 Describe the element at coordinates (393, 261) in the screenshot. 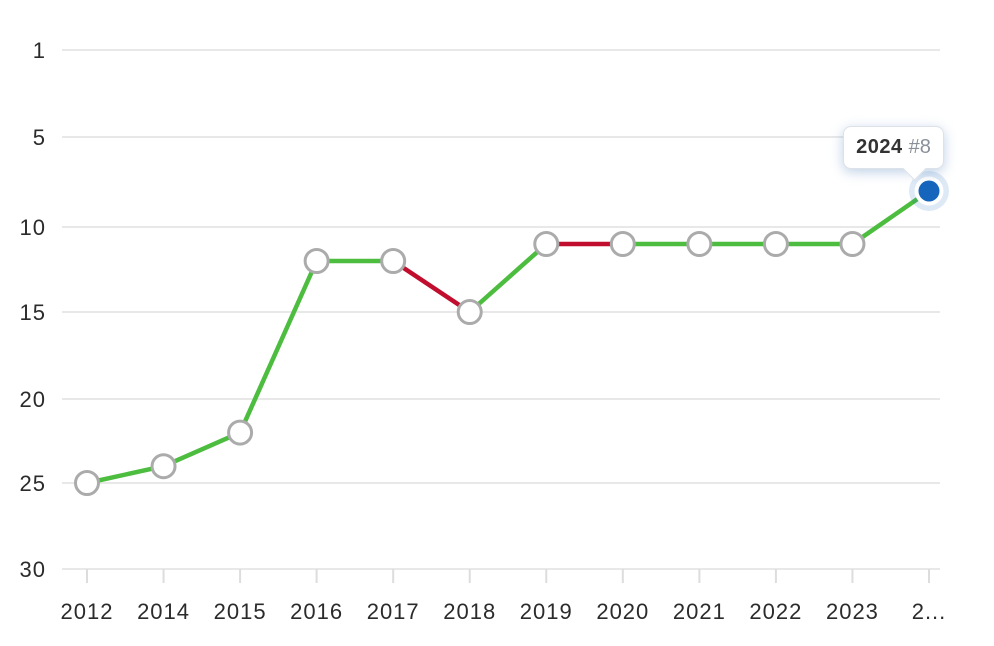

I see `data-point-2017` at that location.